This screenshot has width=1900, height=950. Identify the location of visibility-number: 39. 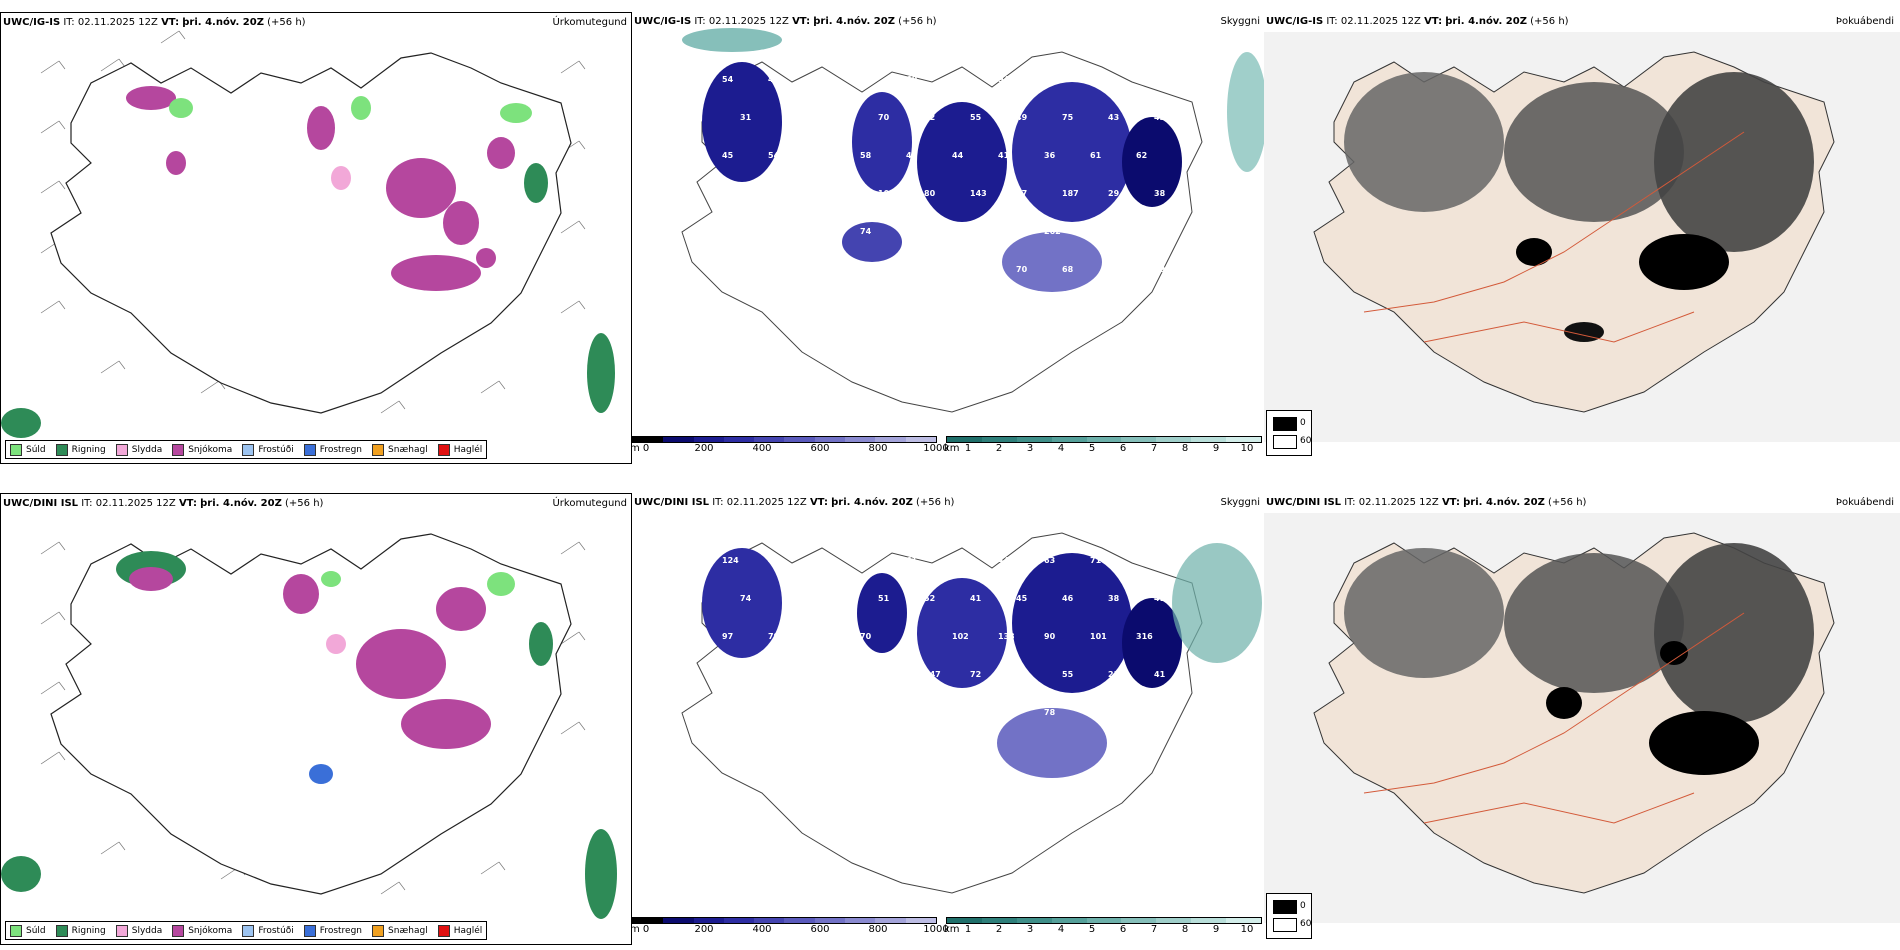
(746, 750).